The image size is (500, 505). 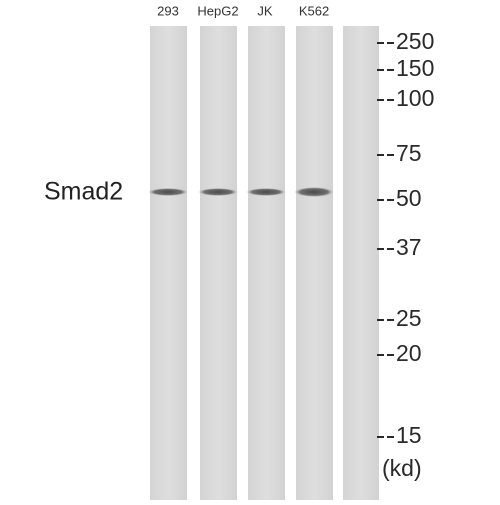 I want to click on lane-label: JK, so click(x=265, y=10).